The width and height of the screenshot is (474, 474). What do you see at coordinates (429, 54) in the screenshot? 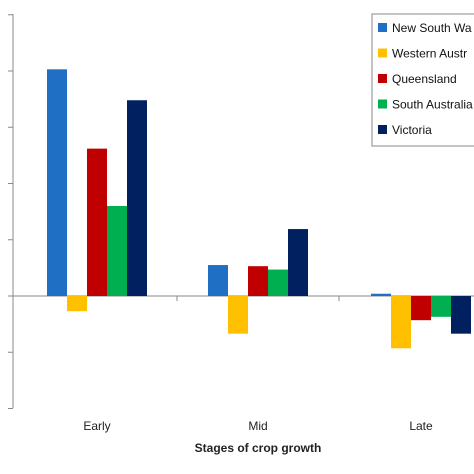
I see `legend-label-2: Western Austr` at bounding box center [429, 54].